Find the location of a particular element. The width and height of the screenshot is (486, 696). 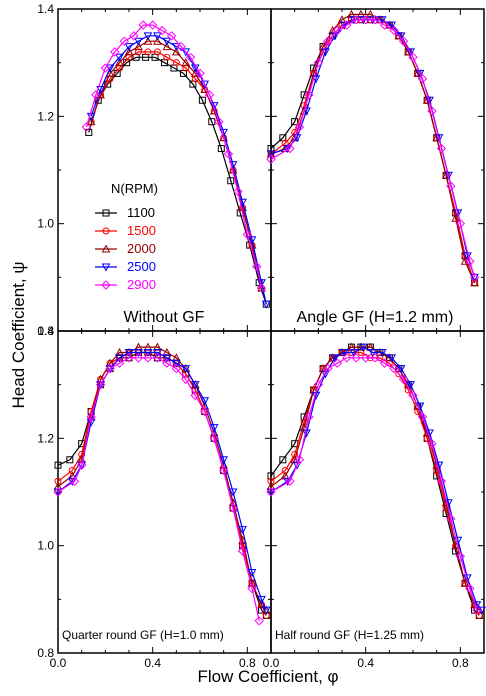

x-tick-label: 0.4 is located at coordinates (365, 663).